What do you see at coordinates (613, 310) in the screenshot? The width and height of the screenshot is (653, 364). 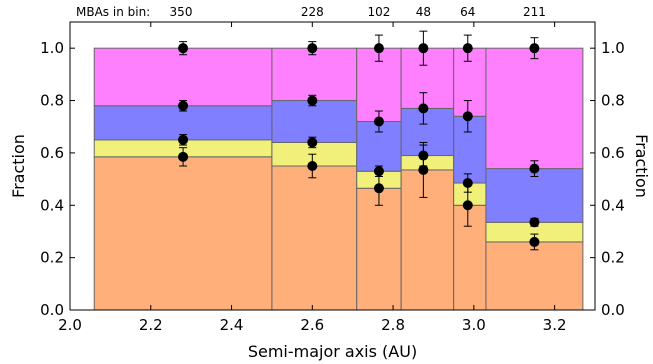 I see `y-tick-label-right: 0.0` at bounding box center [613, 310].